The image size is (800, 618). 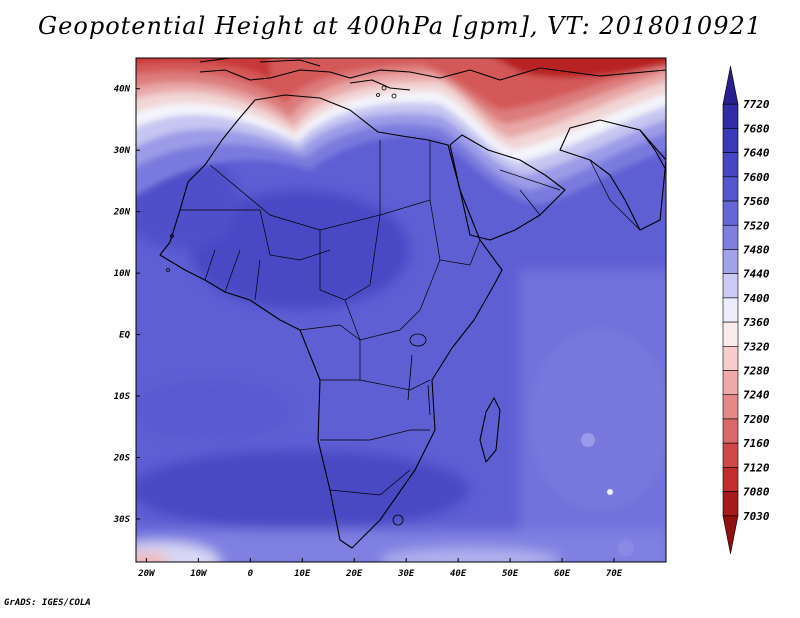 I want to click on y-tick-label: 20N, so click(x=122, y=213).